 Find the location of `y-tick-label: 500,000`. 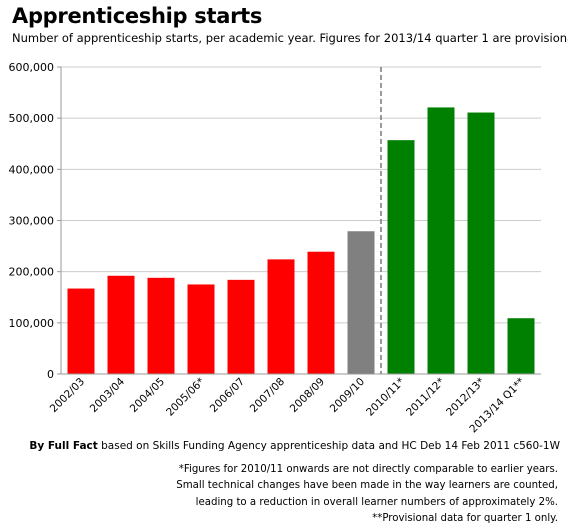

y-tick-label: 500,000 is located at coordinates (32, 118).